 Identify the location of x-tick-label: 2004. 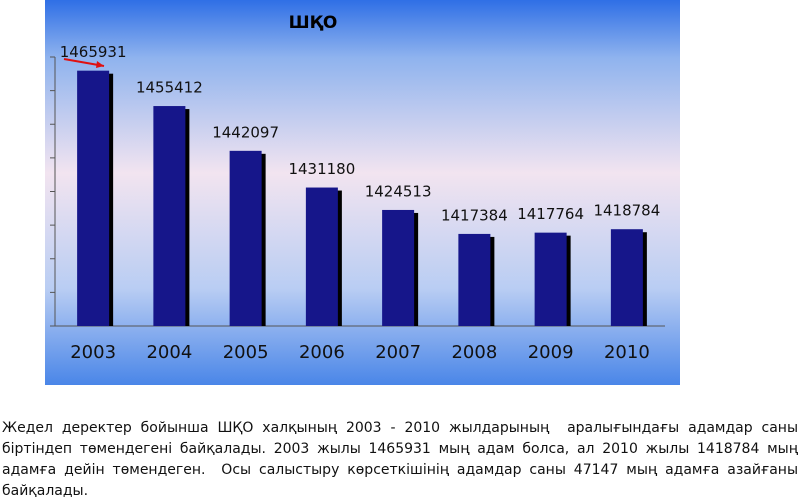
(169, 352).